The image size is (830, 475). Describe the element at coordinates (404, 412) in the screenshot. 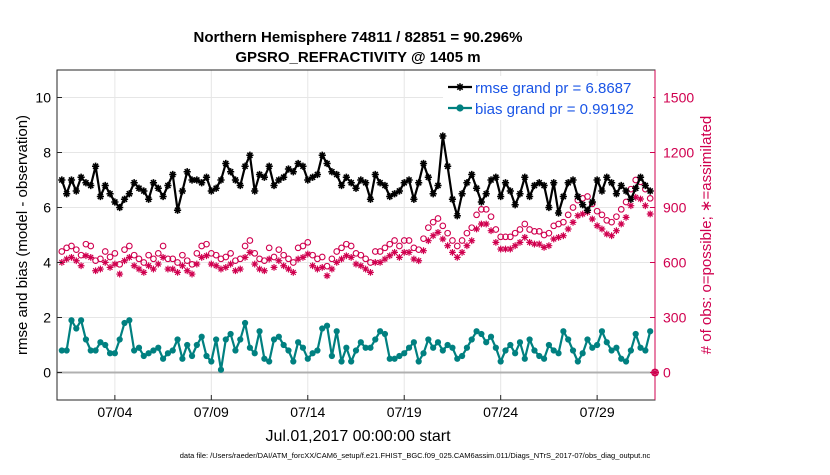

I see `x-tick-label-3: 07/19` at that location.